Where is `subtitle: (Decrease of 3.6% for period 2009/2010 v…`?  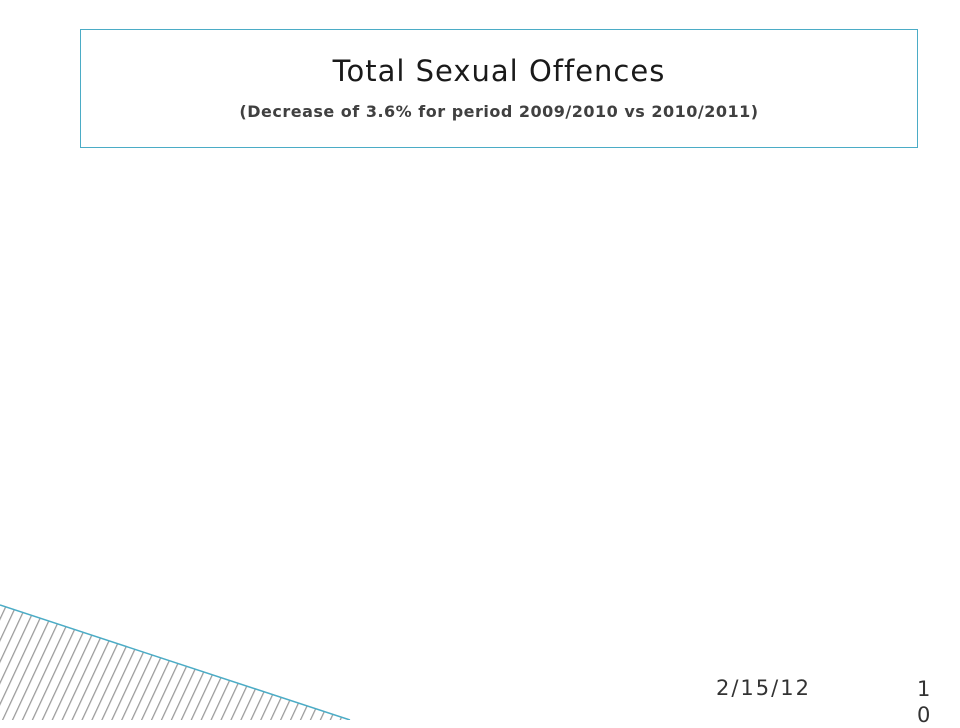
subtitle: (Decrease of 3.6% for period 2009/2010 v… is located at coordinates (499, 111).